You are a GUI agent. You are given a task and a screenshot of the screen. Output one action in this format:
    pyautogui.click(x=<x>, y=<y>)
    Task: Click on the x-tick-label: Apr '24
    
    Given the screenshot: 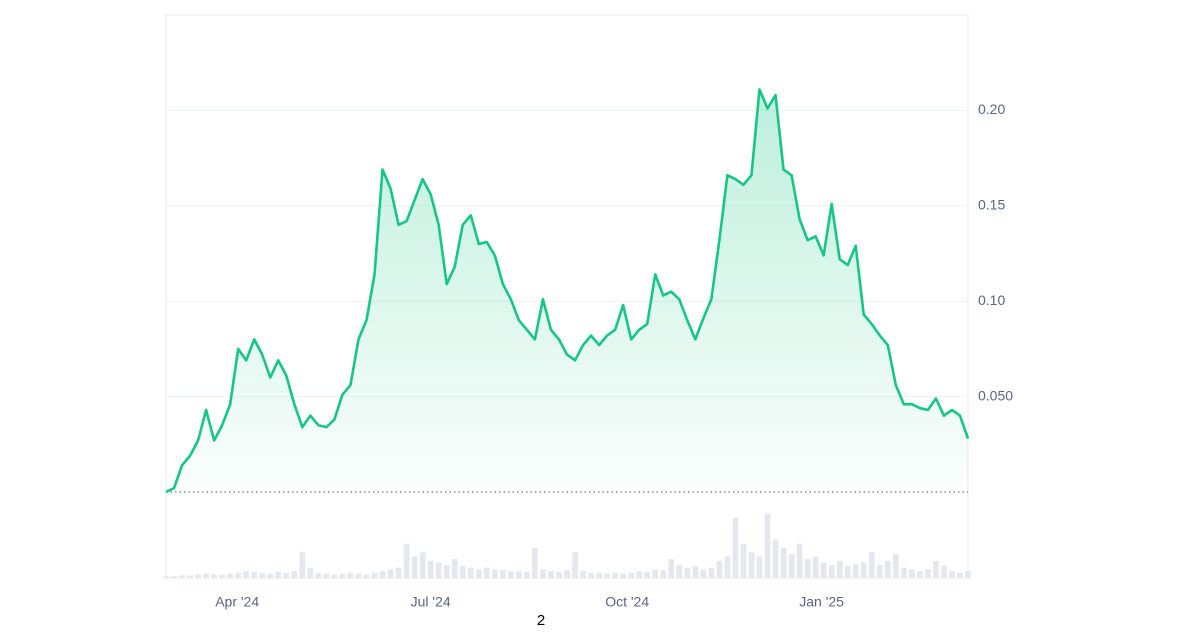 What is the action you would take?
    pyautogui.click(x=237, y=602)
    